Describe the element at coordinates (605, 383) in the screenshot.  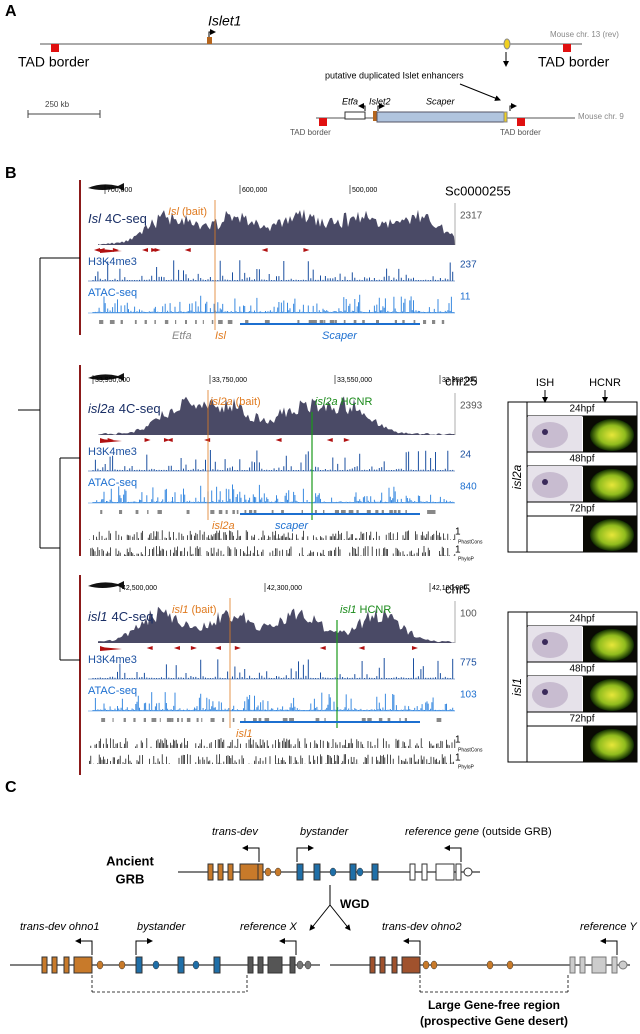
I see `label: HCNR` at that location.